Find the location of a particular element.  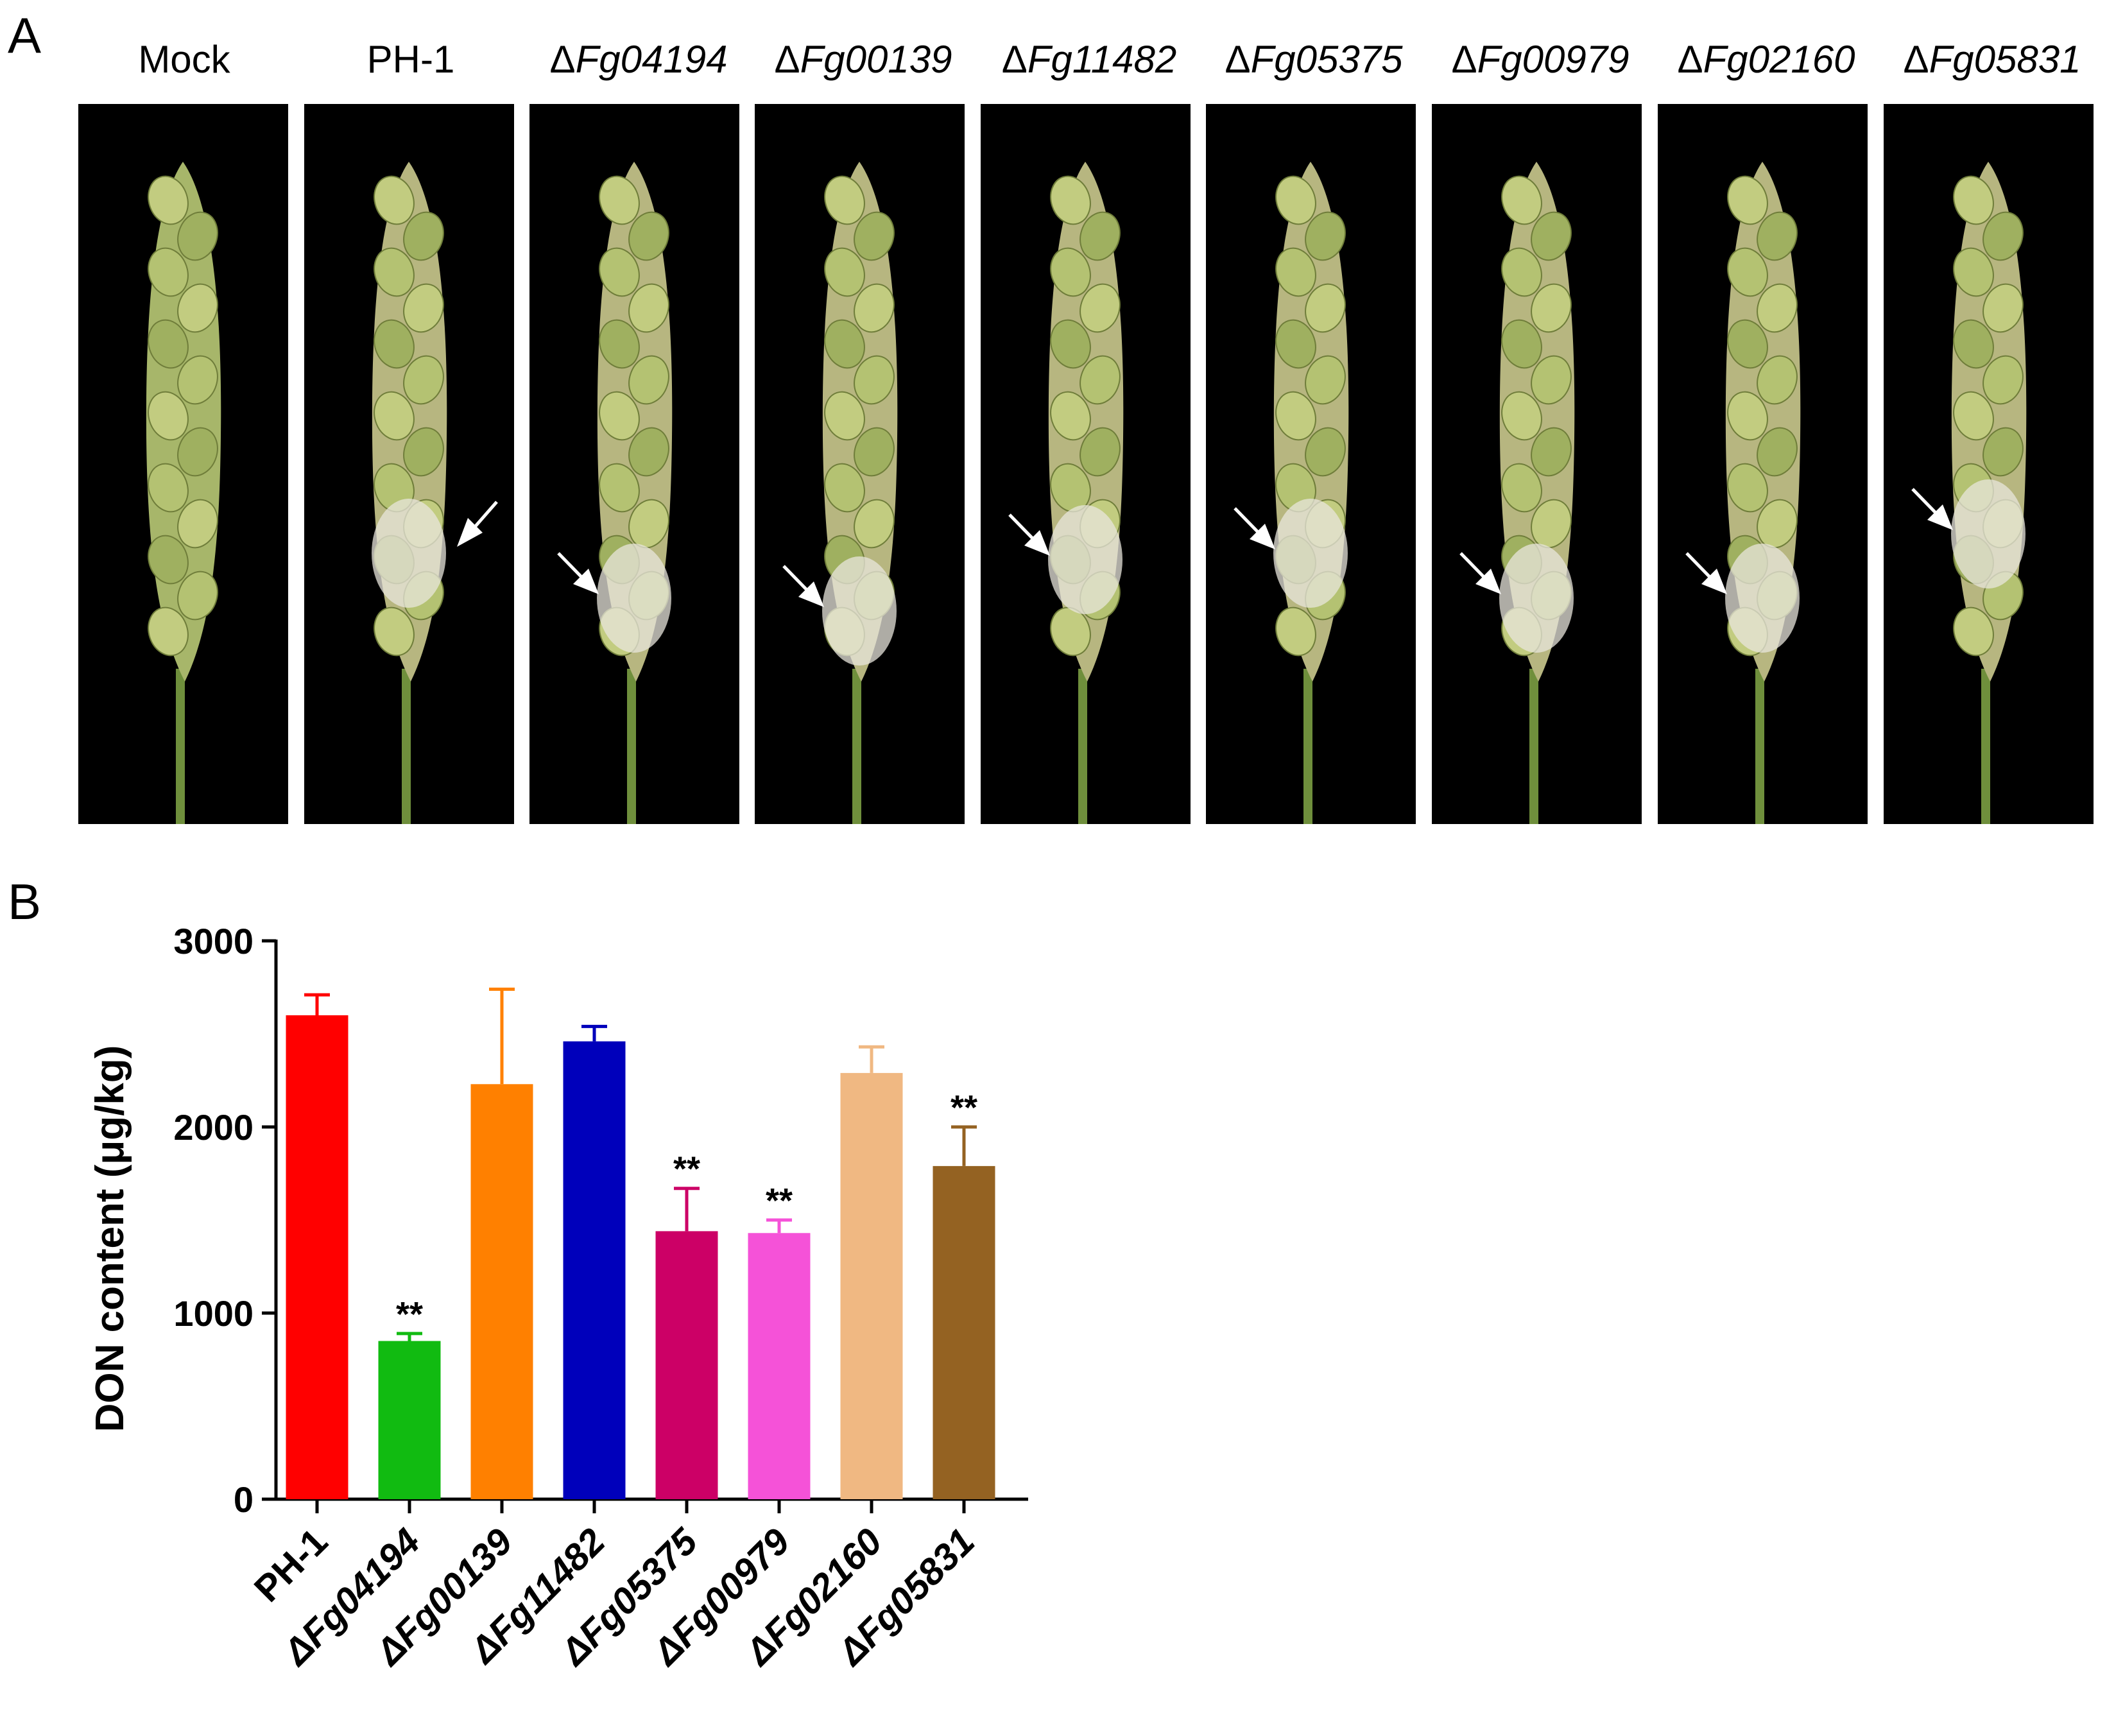

spike-label: ΔFg02160 is located at coordinates (1766, 59).